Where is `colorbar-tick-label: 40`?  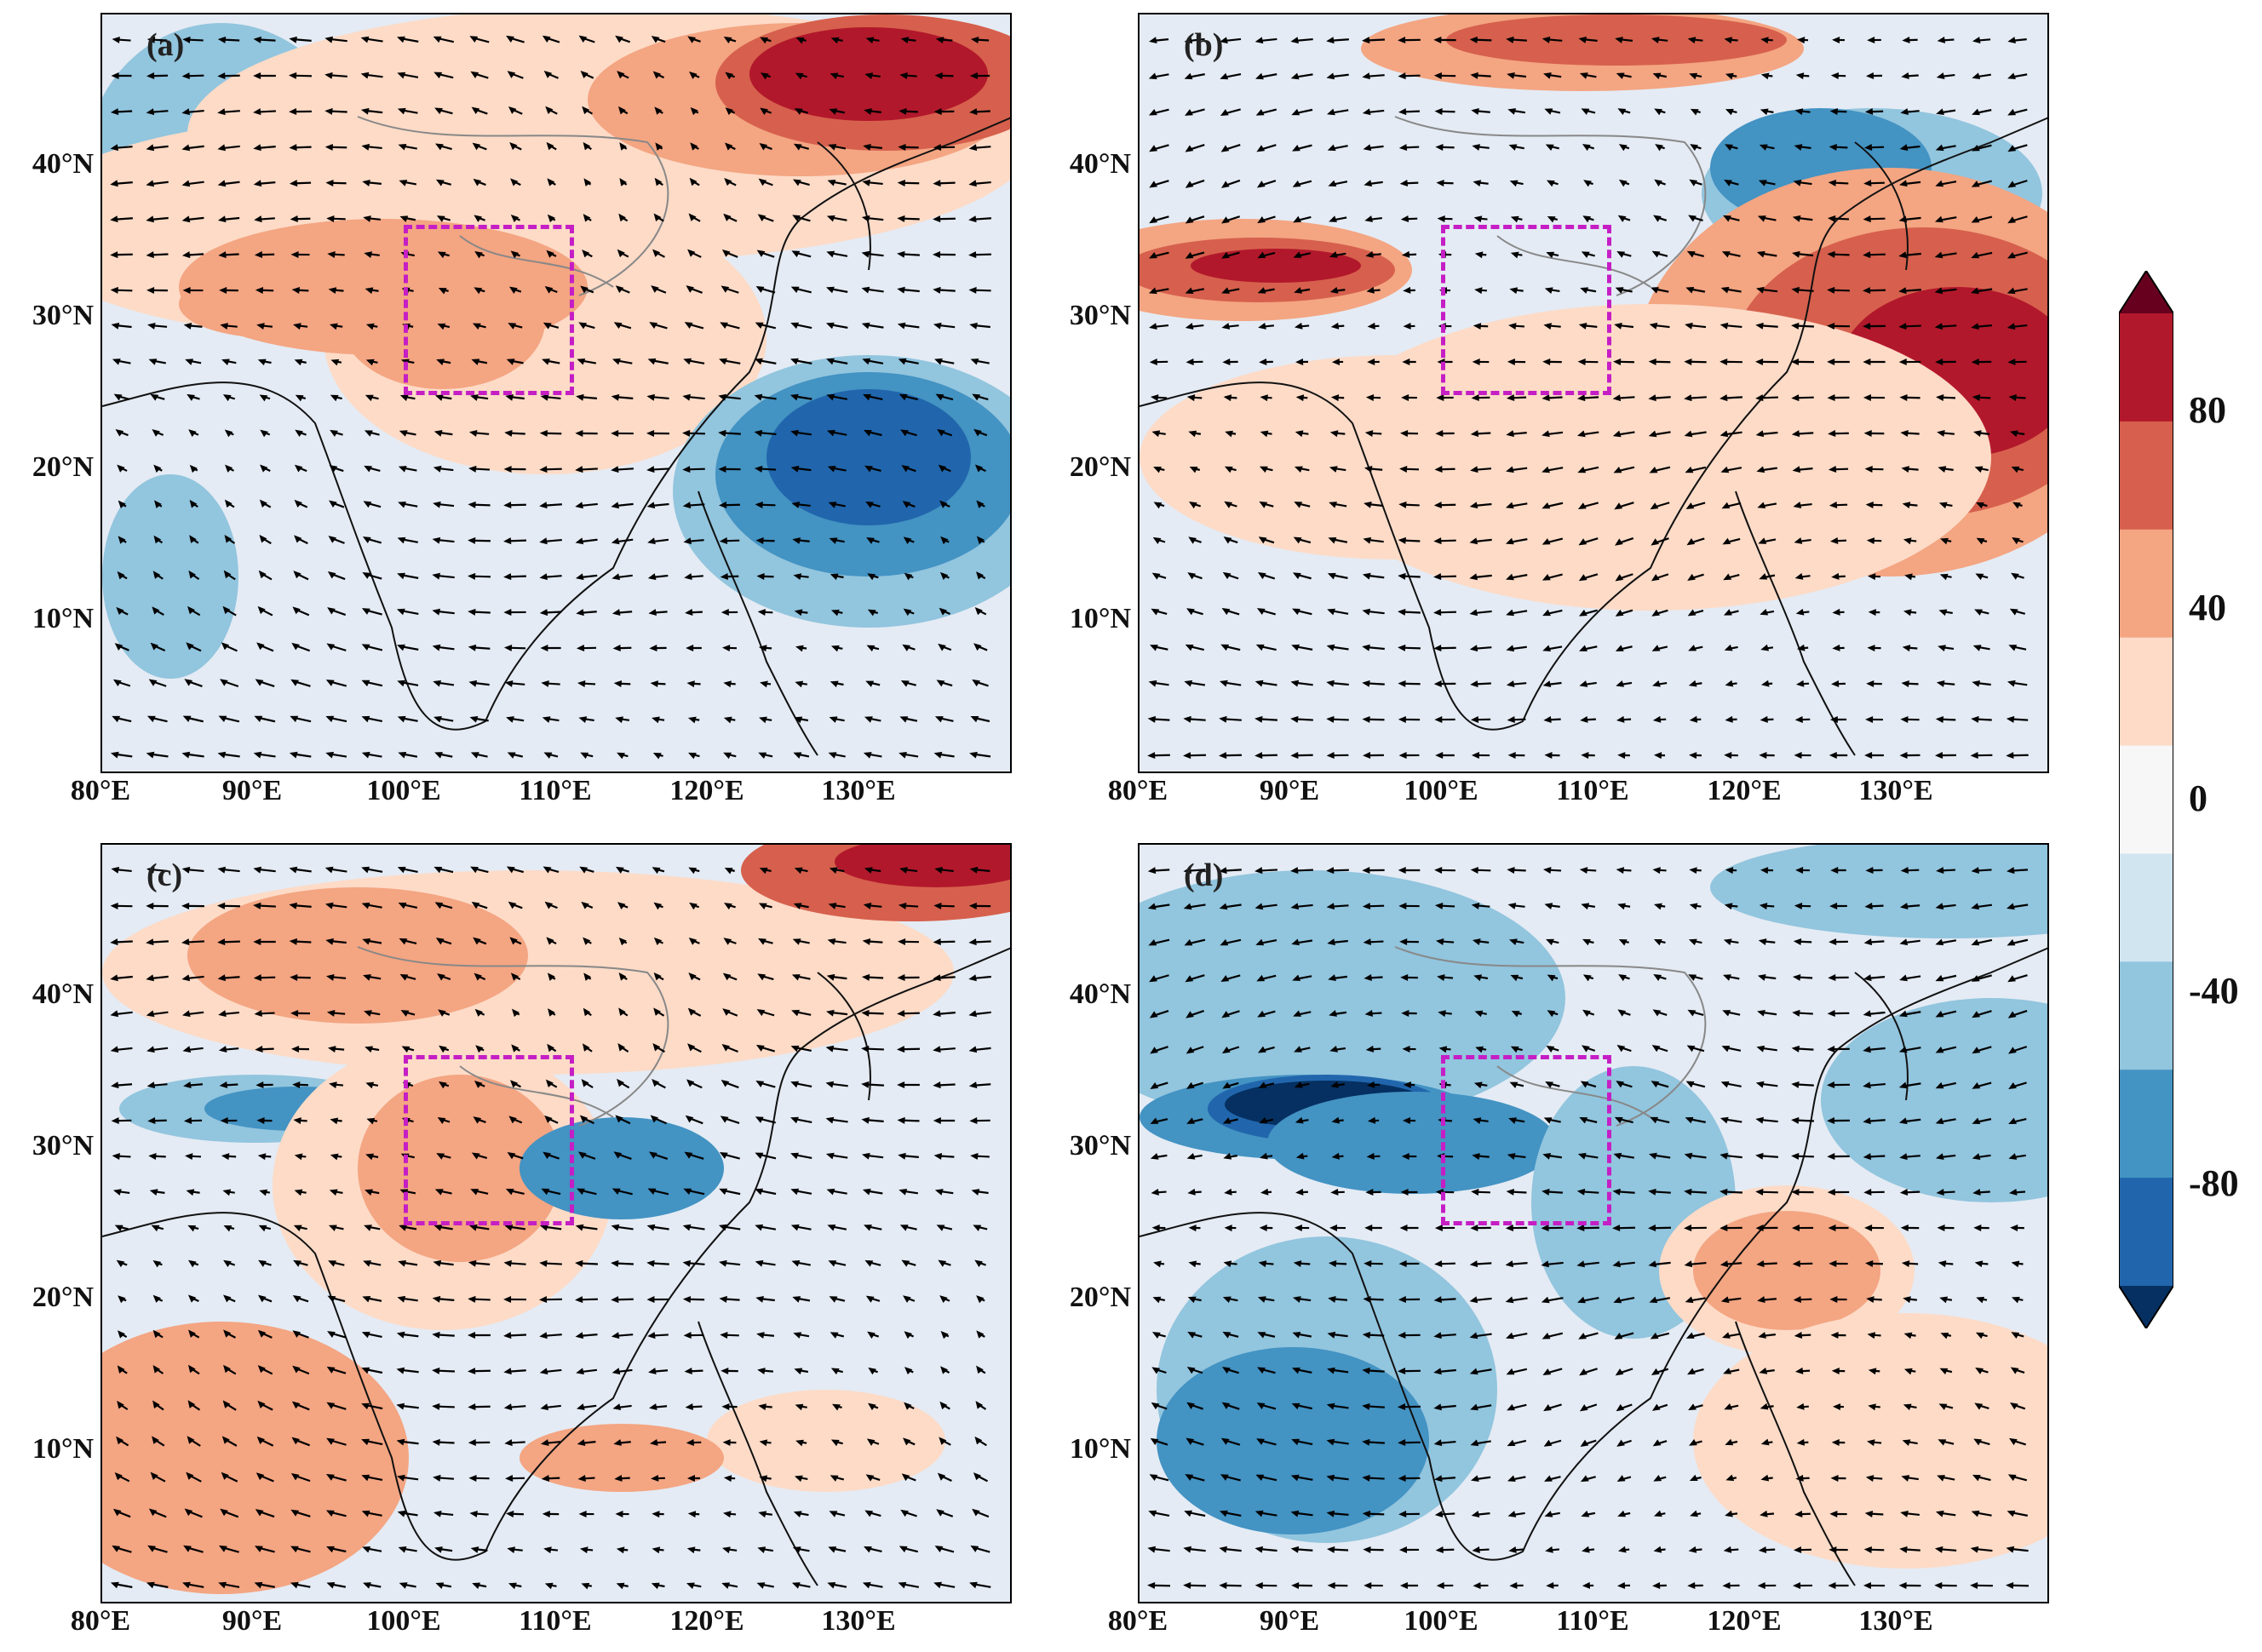 colorbar-tick-label: 40 is located at coordinates (2207, 607).